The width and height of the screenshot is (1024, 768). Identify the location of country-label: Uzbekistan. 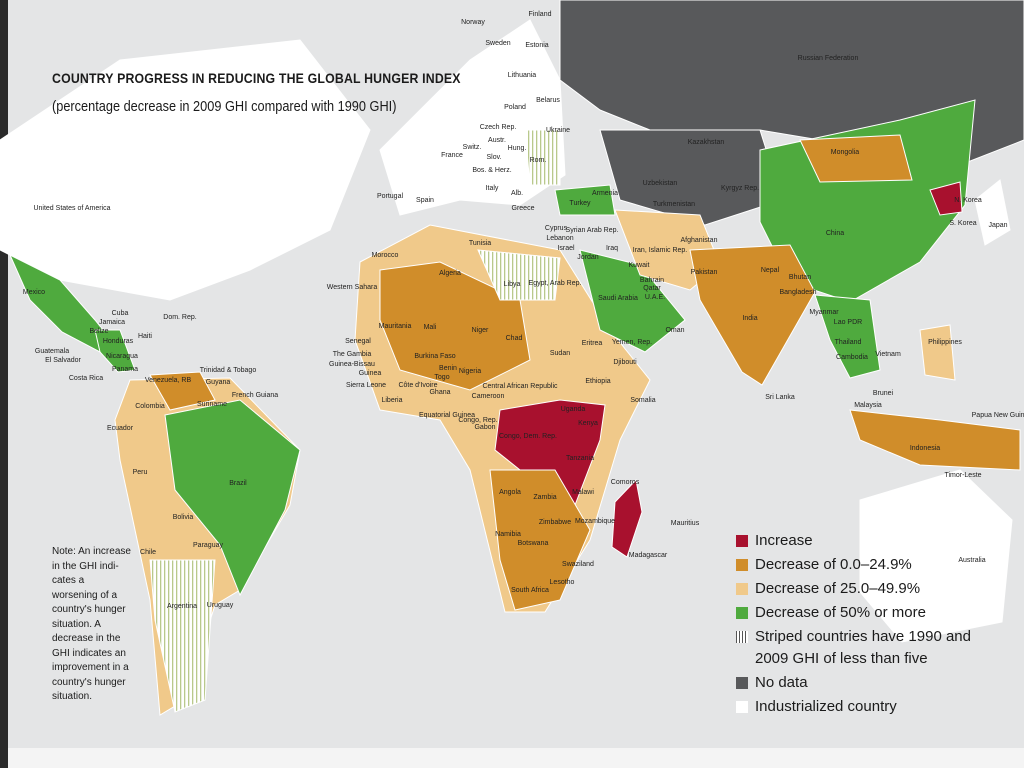
(660, 183).